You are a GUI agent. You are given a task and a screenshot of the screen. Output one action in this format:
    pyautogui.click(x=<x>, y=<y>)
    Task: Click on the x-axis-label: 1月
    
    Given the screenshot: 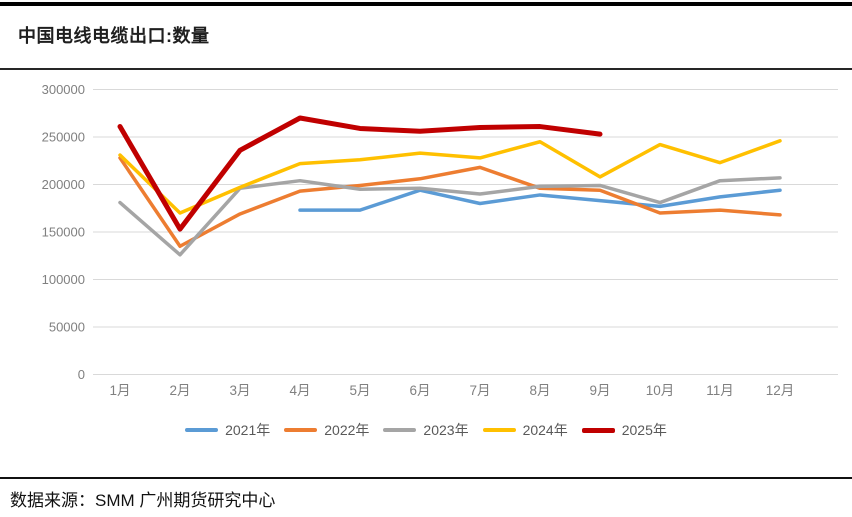 What is the action you would take?
    pyautogui.click(x=119, y=390)
    